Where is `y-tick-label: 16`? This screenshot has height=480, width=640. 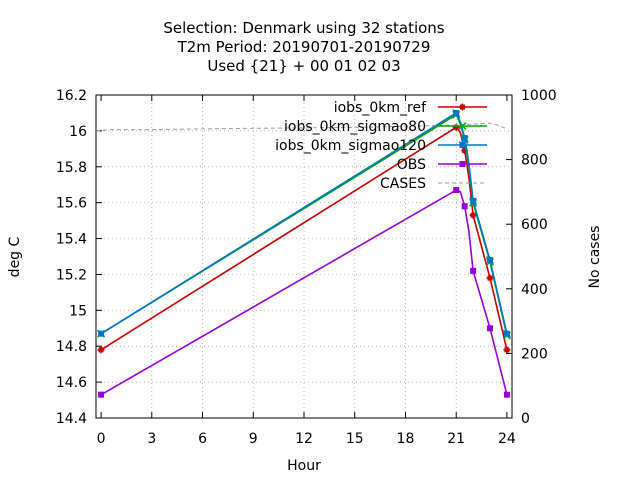 y-tick-label: 16 is located at coordinates (78, 132).